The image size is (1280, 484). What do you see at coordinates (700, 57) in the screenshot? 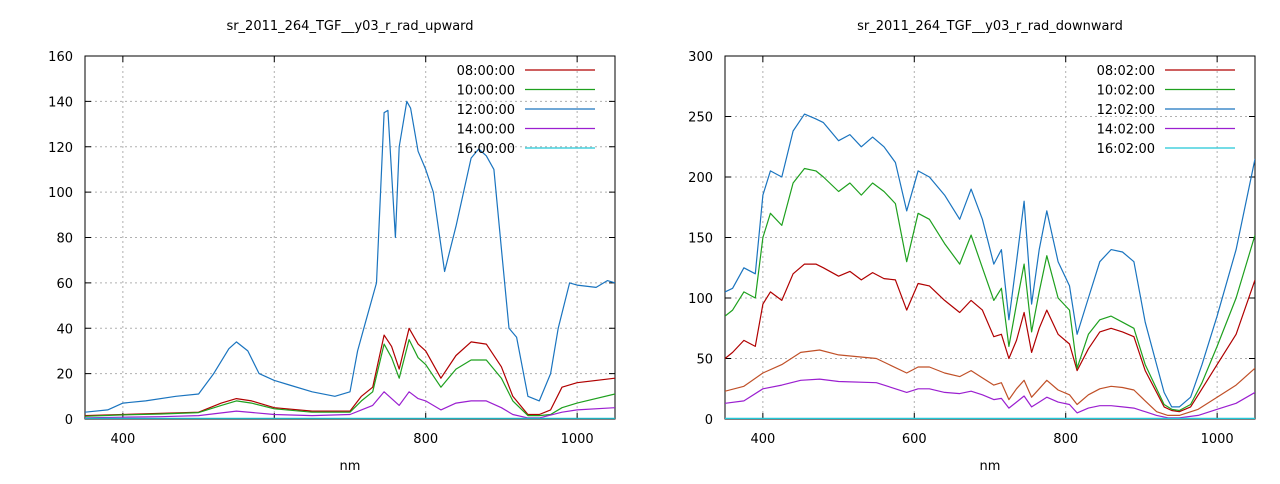
I see `y-tick-label: 300` at bounding box center [700, 57].